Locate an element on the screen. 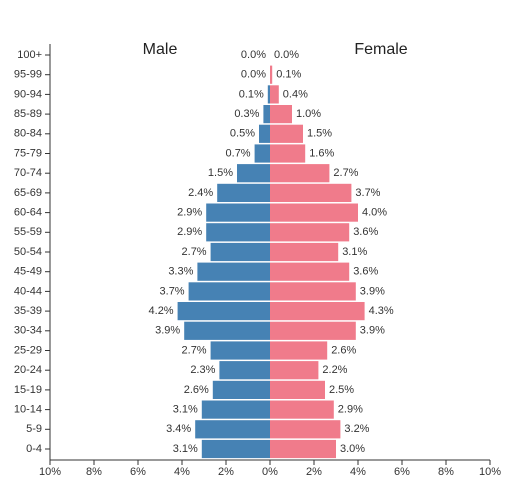 The height and width of the screenshot is (491, 514). y-tick-label: 50-54 is located at coordinates (28, 252).